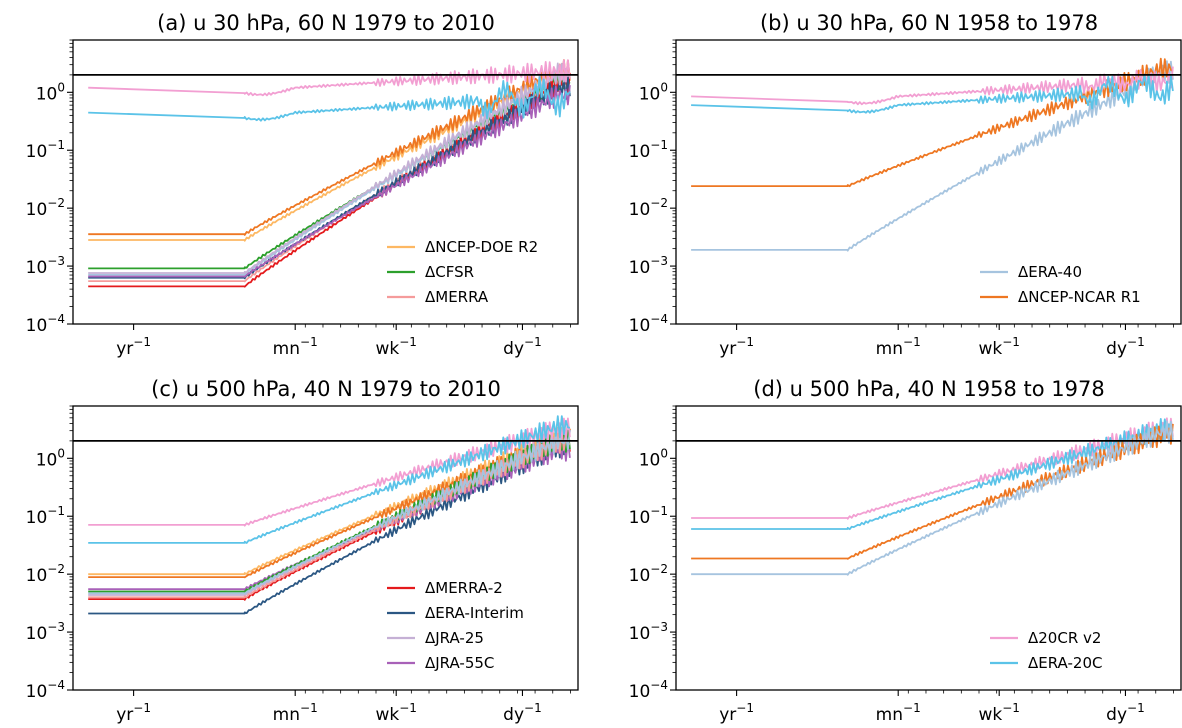  I want to click on legend-label: ΔNCEP-NCAR R1, so click(1079, 297).